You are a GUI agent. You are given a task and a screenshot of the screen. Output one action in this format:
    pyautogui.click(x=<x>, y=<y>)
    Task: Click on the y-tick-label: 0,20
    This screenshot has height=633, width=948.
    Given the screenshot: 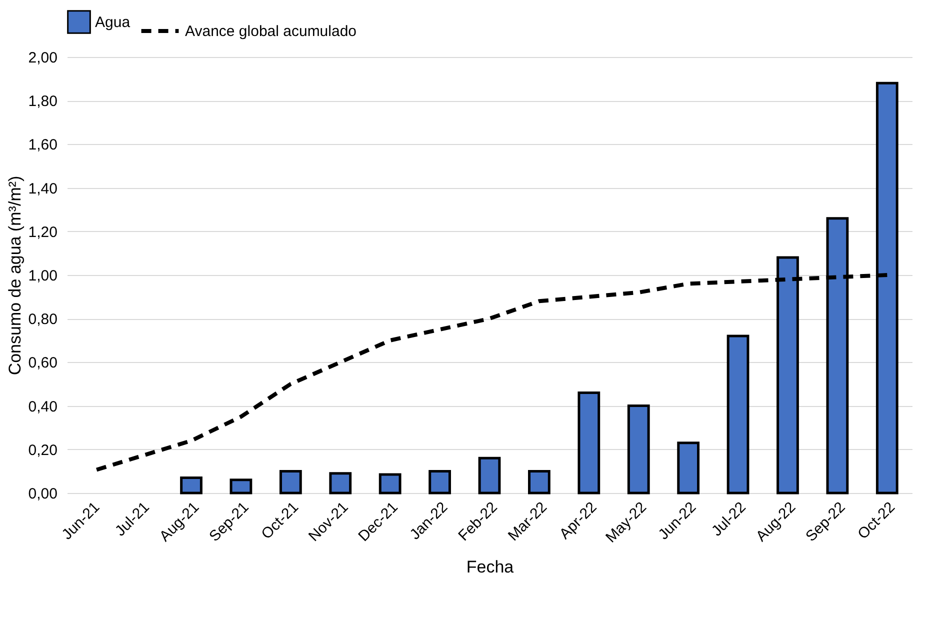 What is the action you would take?
    pyautogui.click(x=43, y=450)
    